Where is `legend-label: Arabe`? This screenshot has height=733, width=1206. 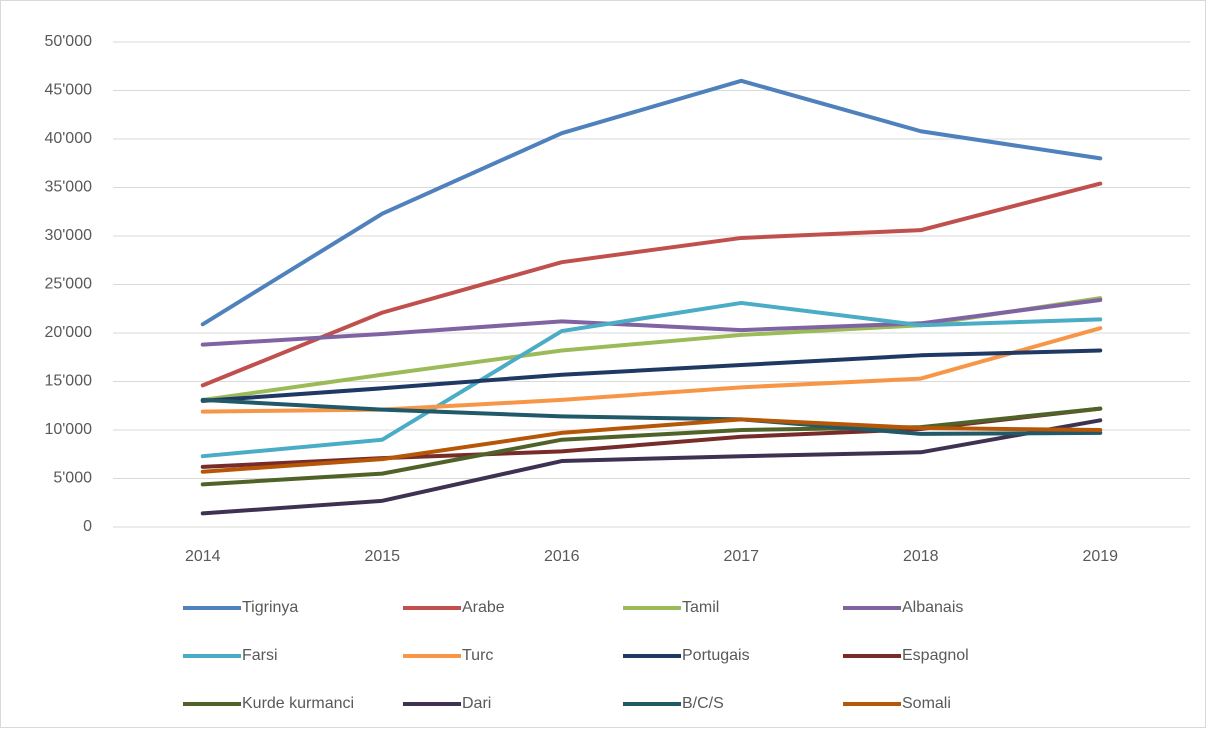
legend-label: Arabe is located at coordinates (483, 607).